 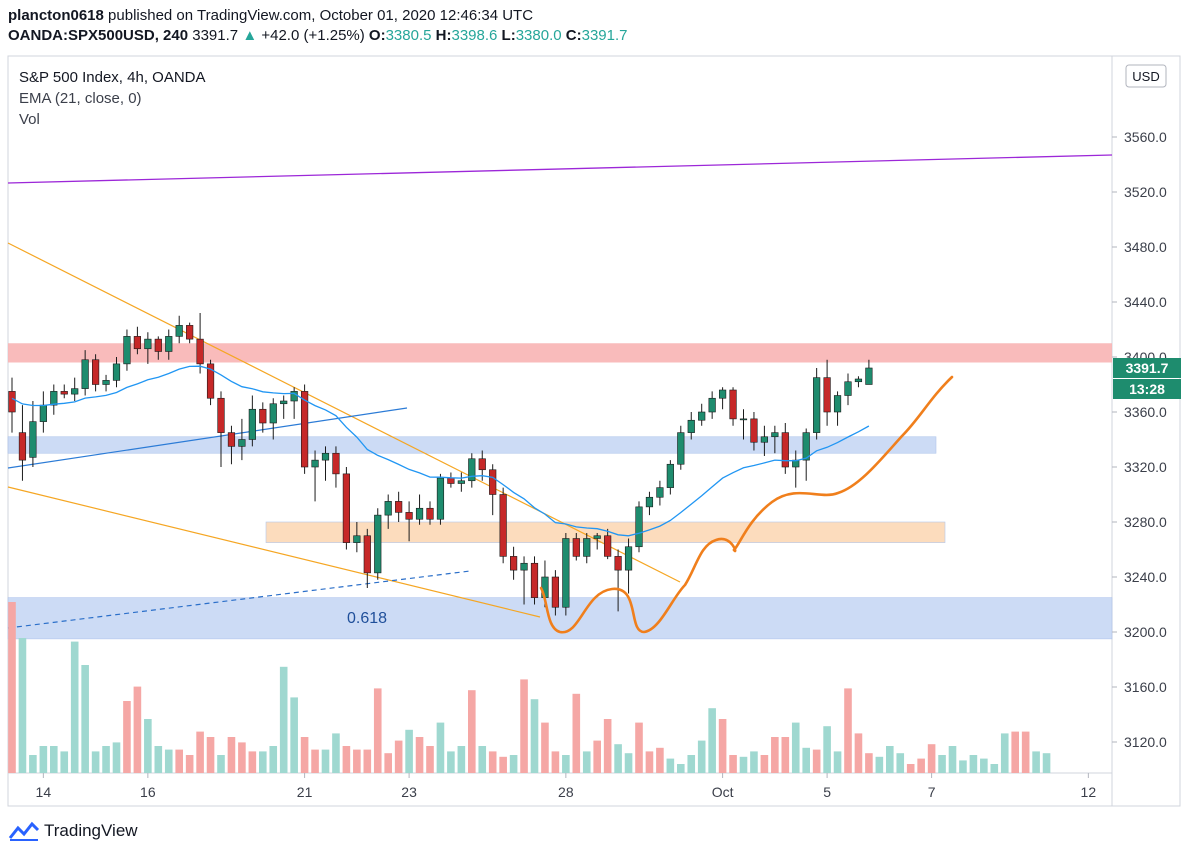 I want to click on brand-footer: TradingView, so click(x=73, y=831).